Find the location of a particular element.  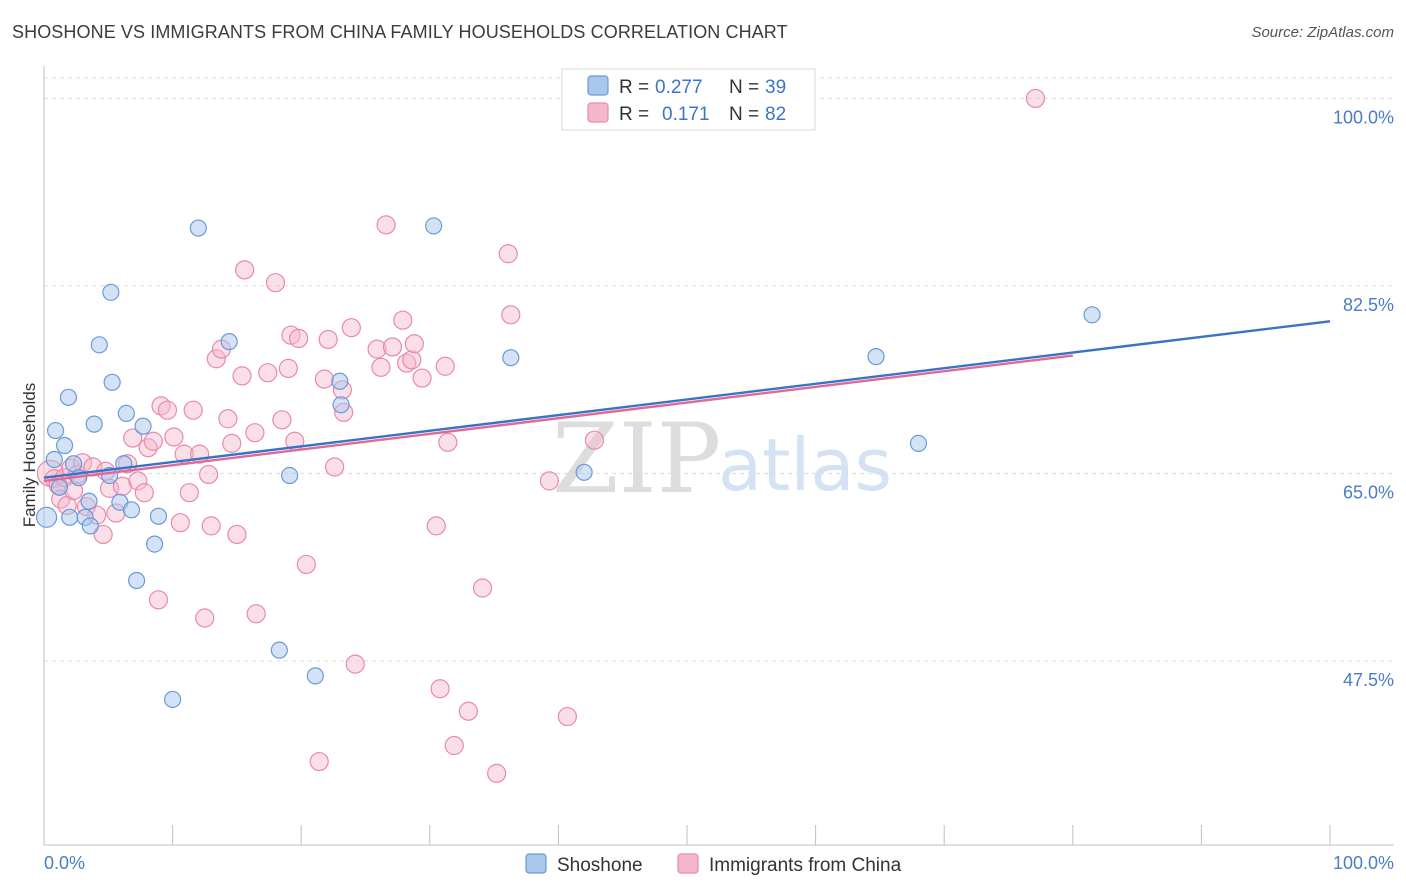

y-tick-label: 82.5% is located at coordinates (1368, 305).